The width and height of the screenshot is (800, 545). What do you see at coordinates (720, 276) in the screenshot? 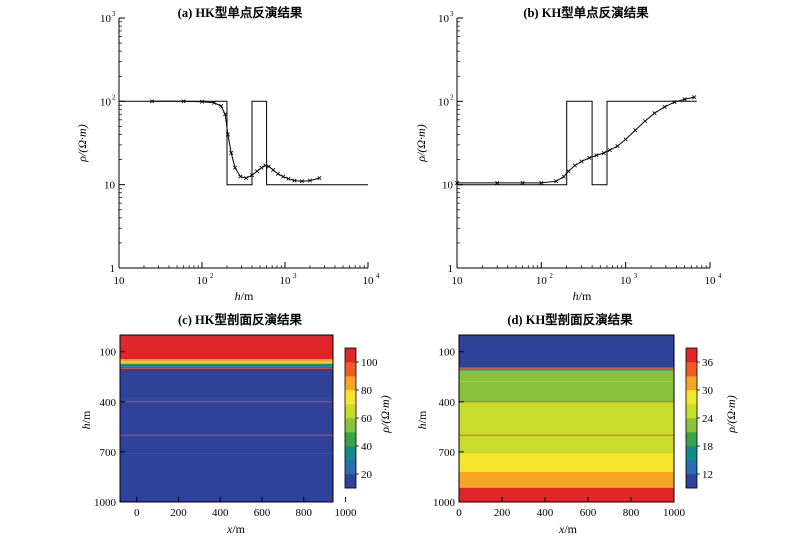
I see `panel-b-x-tick-exponent: 4` at bounding box center [720, 276].